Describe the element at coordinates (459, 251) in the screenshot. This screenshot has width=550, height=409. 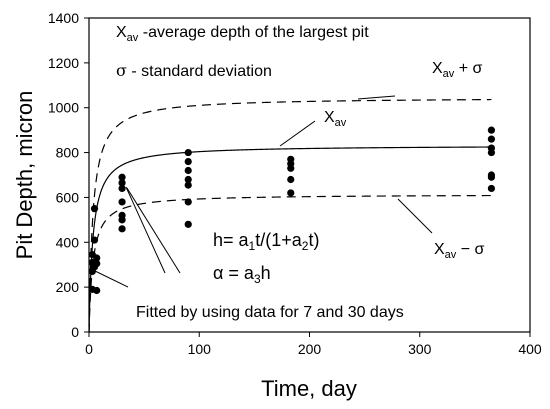
I see `lower-sigma-label: Xav − σ` at that location.